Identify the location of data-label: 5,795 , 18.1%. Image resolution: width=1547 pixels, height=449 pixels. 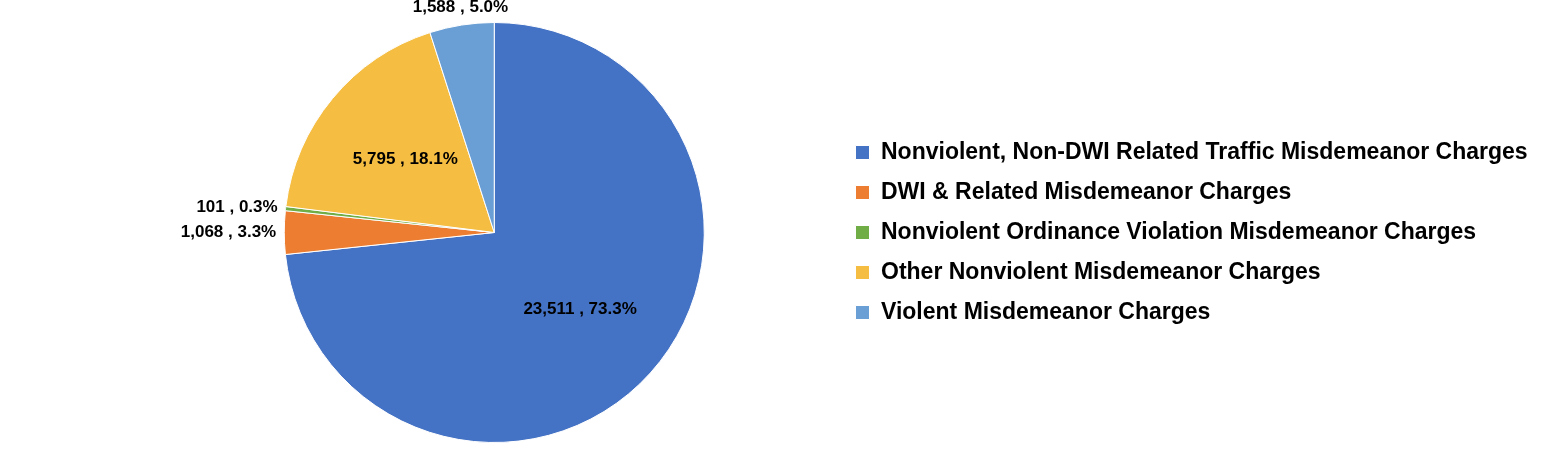
(405, 158).